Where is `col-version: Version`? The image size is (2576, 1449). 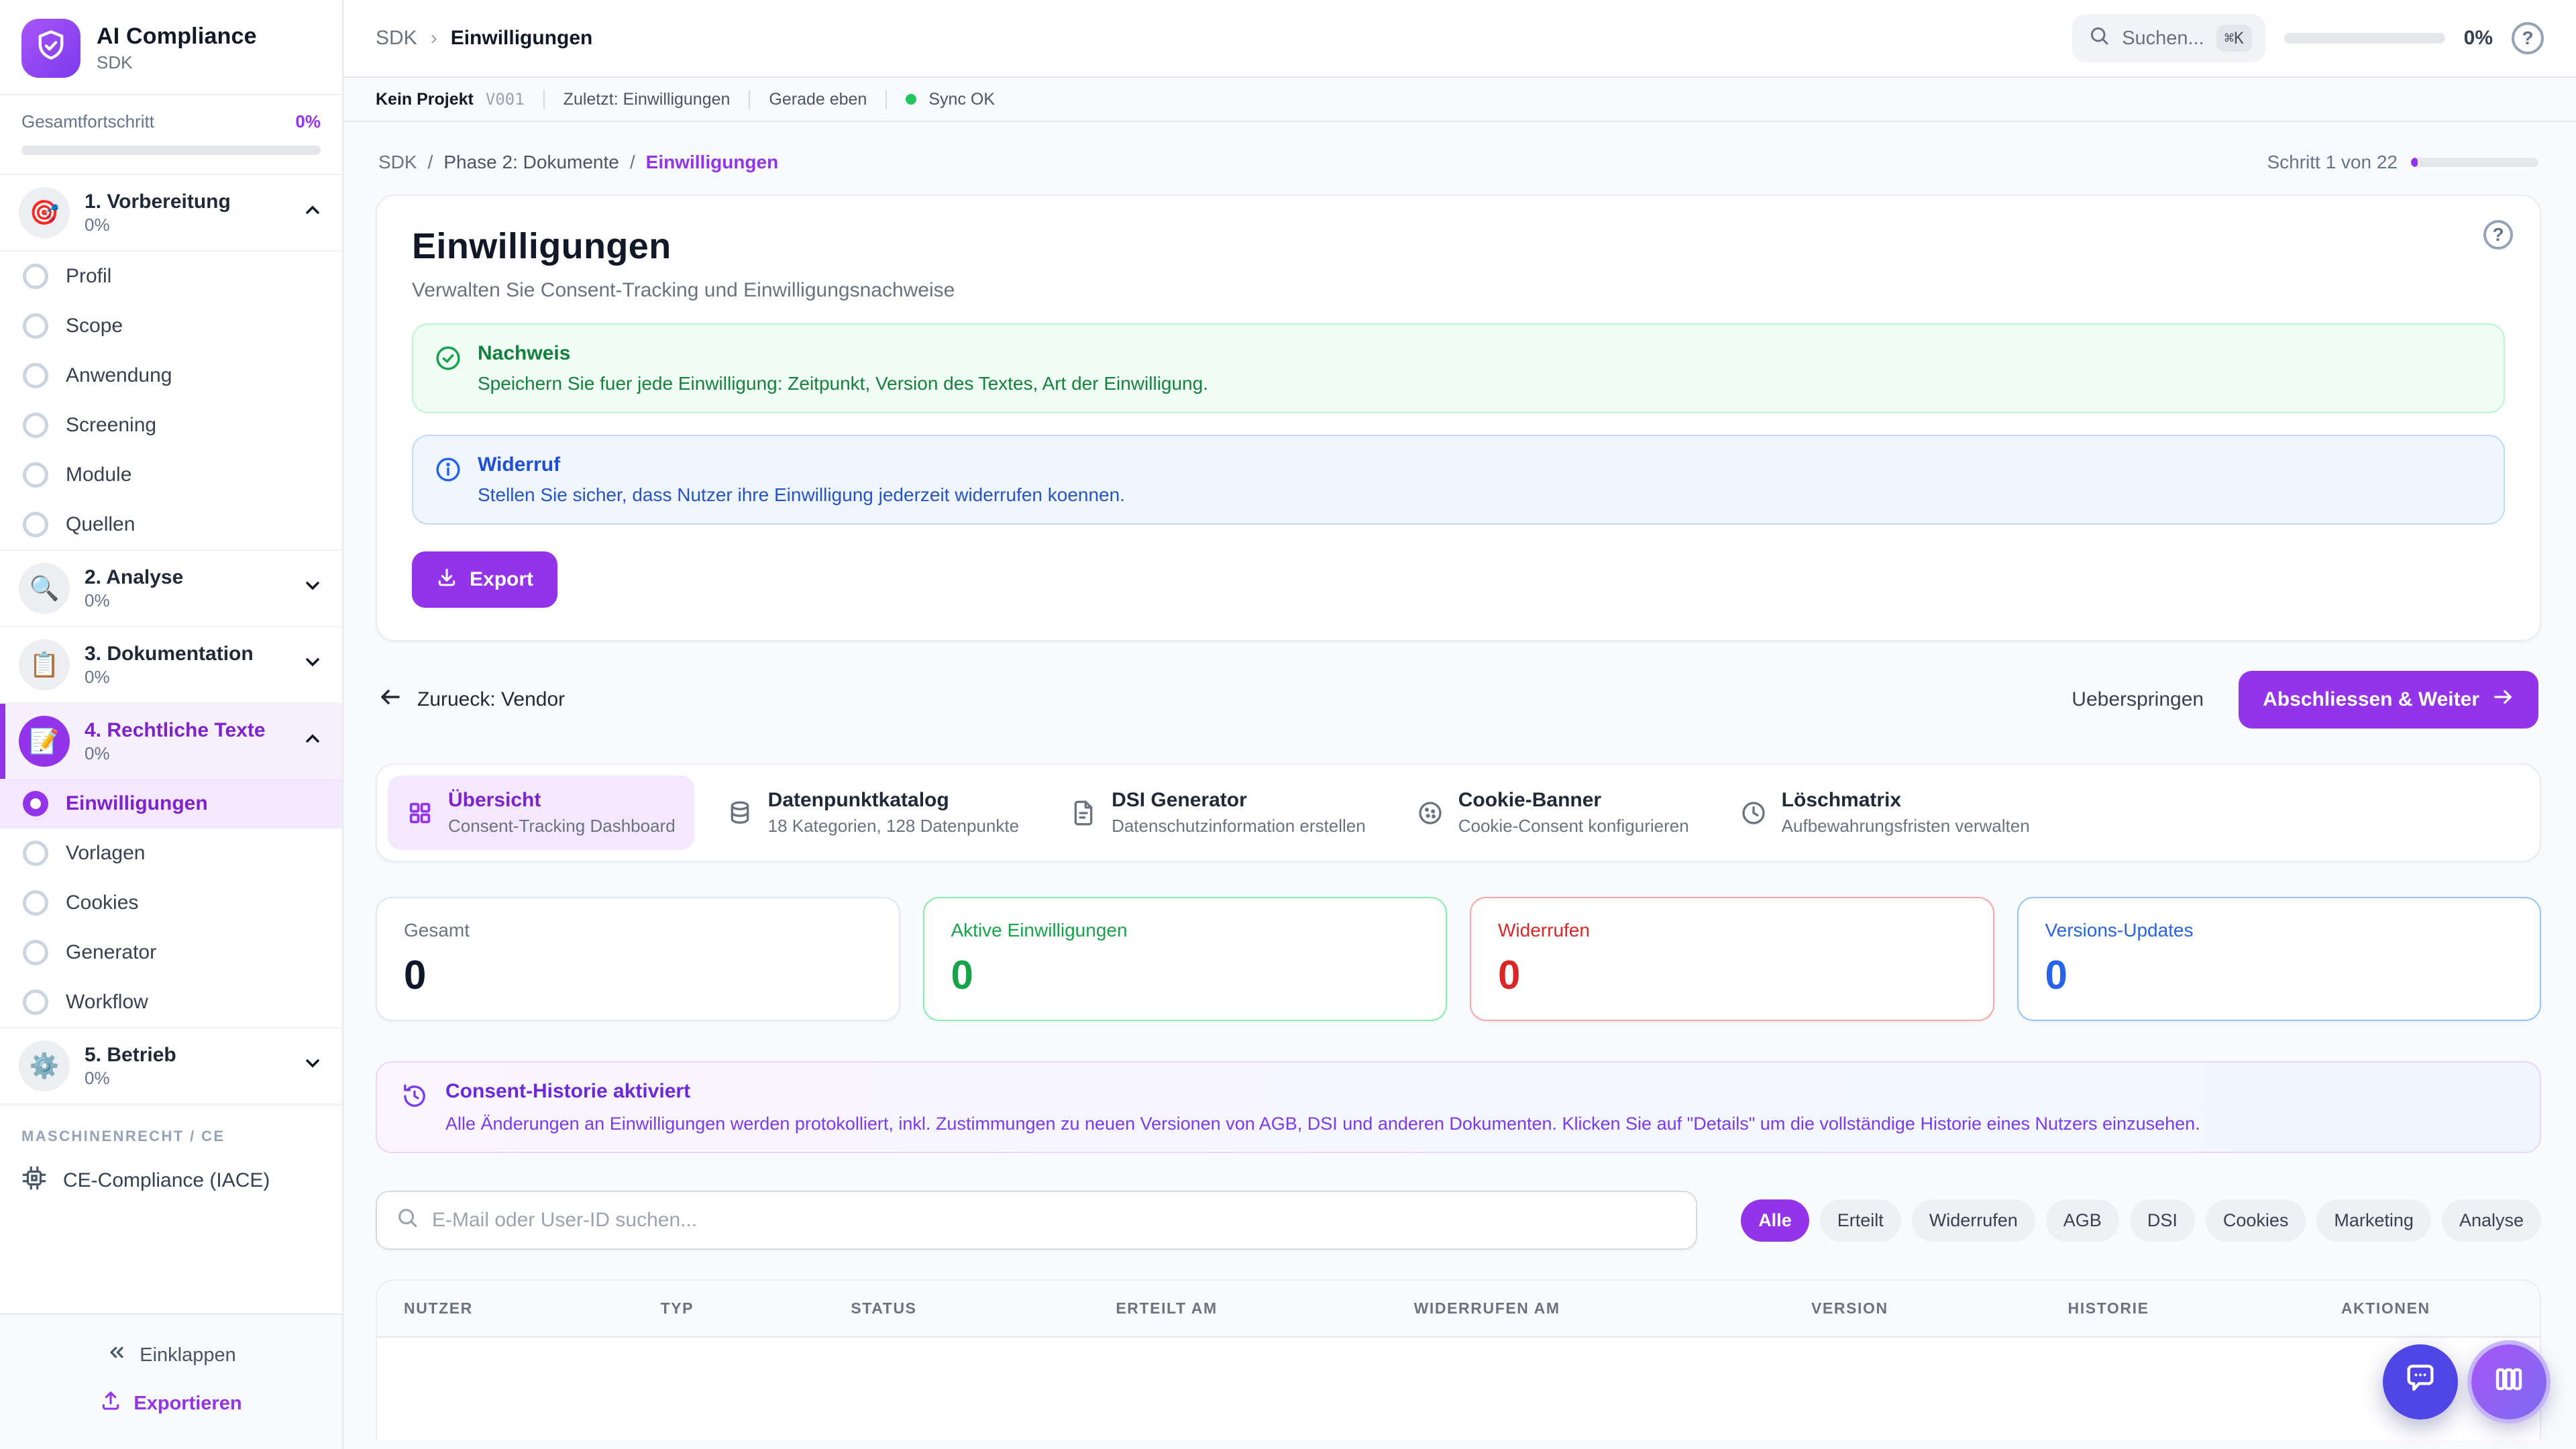 col-version: Version is located at coordinates (1849, 1308).